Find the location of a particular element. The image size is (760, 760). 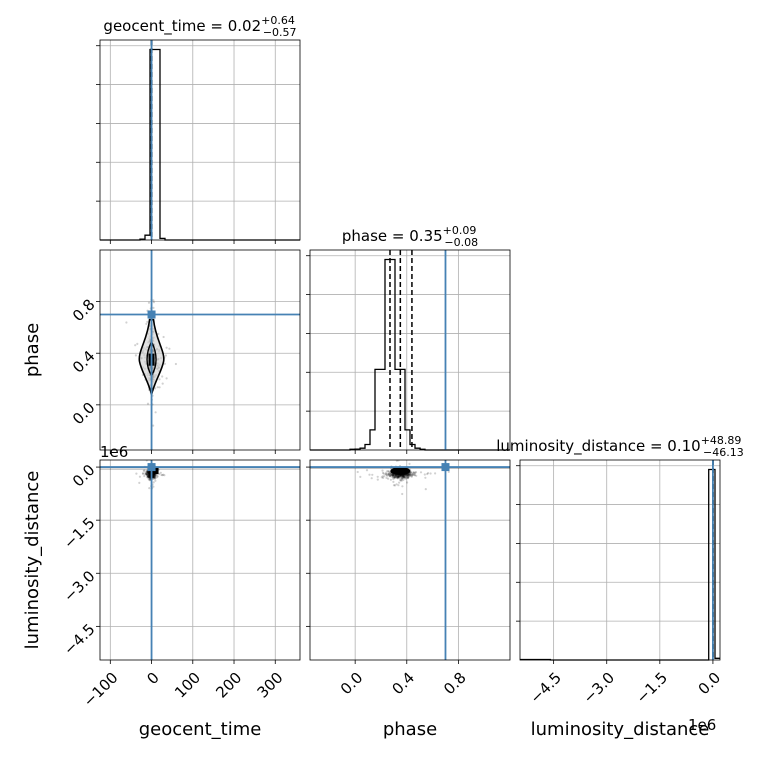

offset-text: 1e6 is located at coordinates (702, 725).